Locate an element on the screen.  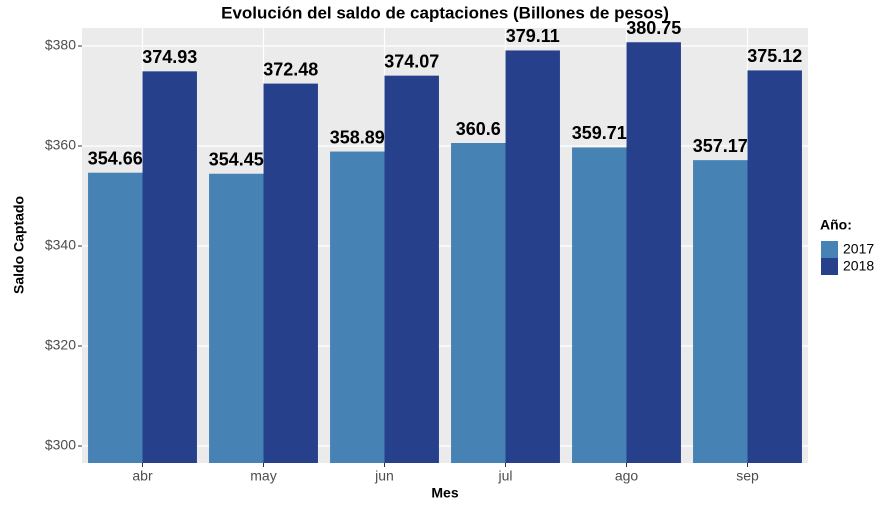
value-label: 358.89 is located at coordinates (357, 137).